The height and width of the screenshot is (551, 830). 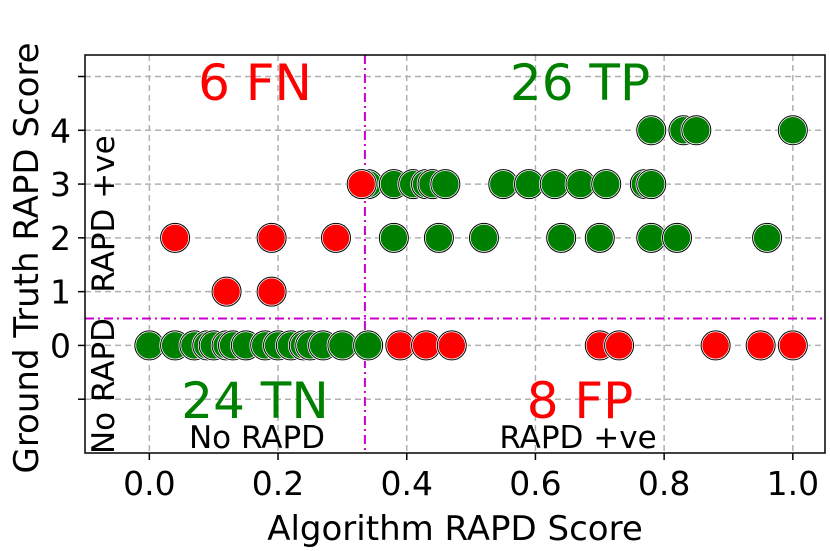 I want to click on x-axis-label: Algorithm RAPD Score, so click(x=455, y=529).